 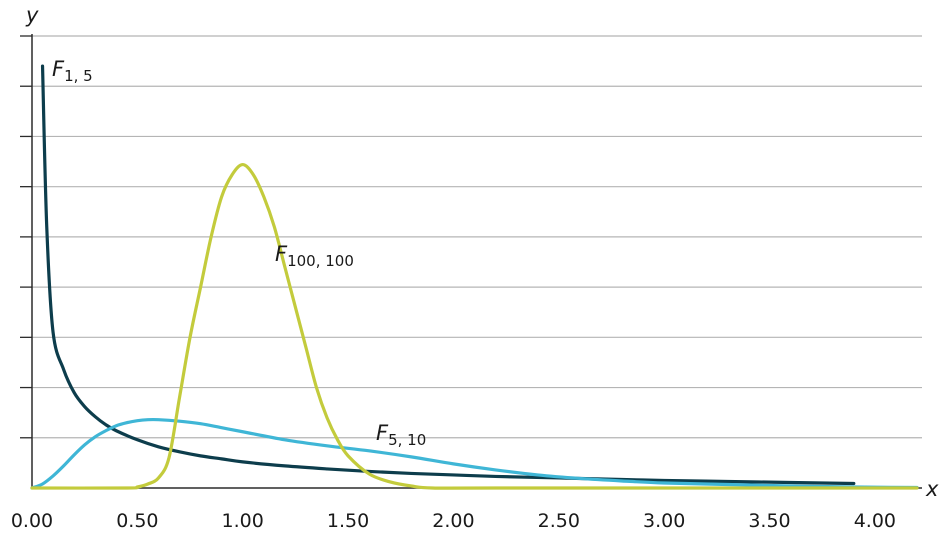 What do you see at coordinates (26, 237) in the screenshot?
I see `y-axis-ticks` at bounding box center [26, 237].